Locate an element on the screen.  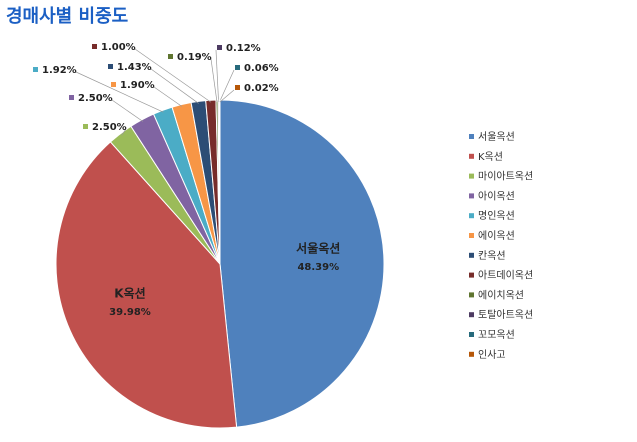
legend-label: K옥션 is located at coordinates (490, 157).